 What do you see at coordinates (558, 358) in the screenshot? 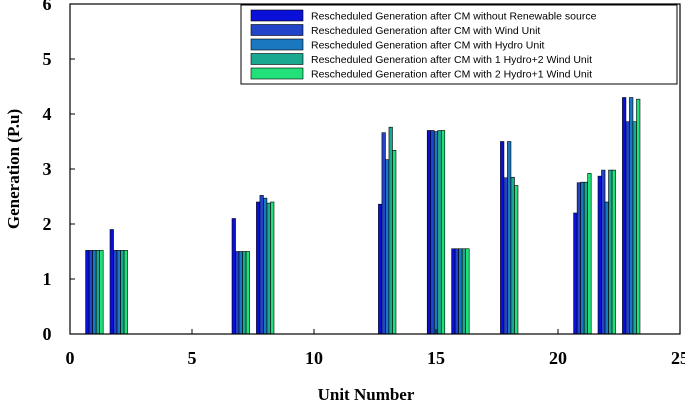
I see `x-tick-label: 20` at bounding box center [558, 358].